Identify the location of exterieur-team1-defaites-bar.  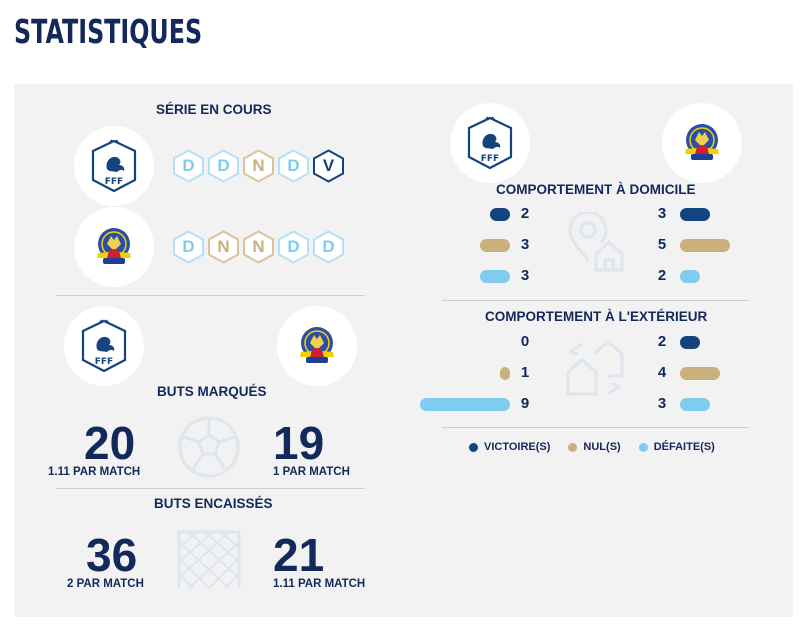
(465, 404).